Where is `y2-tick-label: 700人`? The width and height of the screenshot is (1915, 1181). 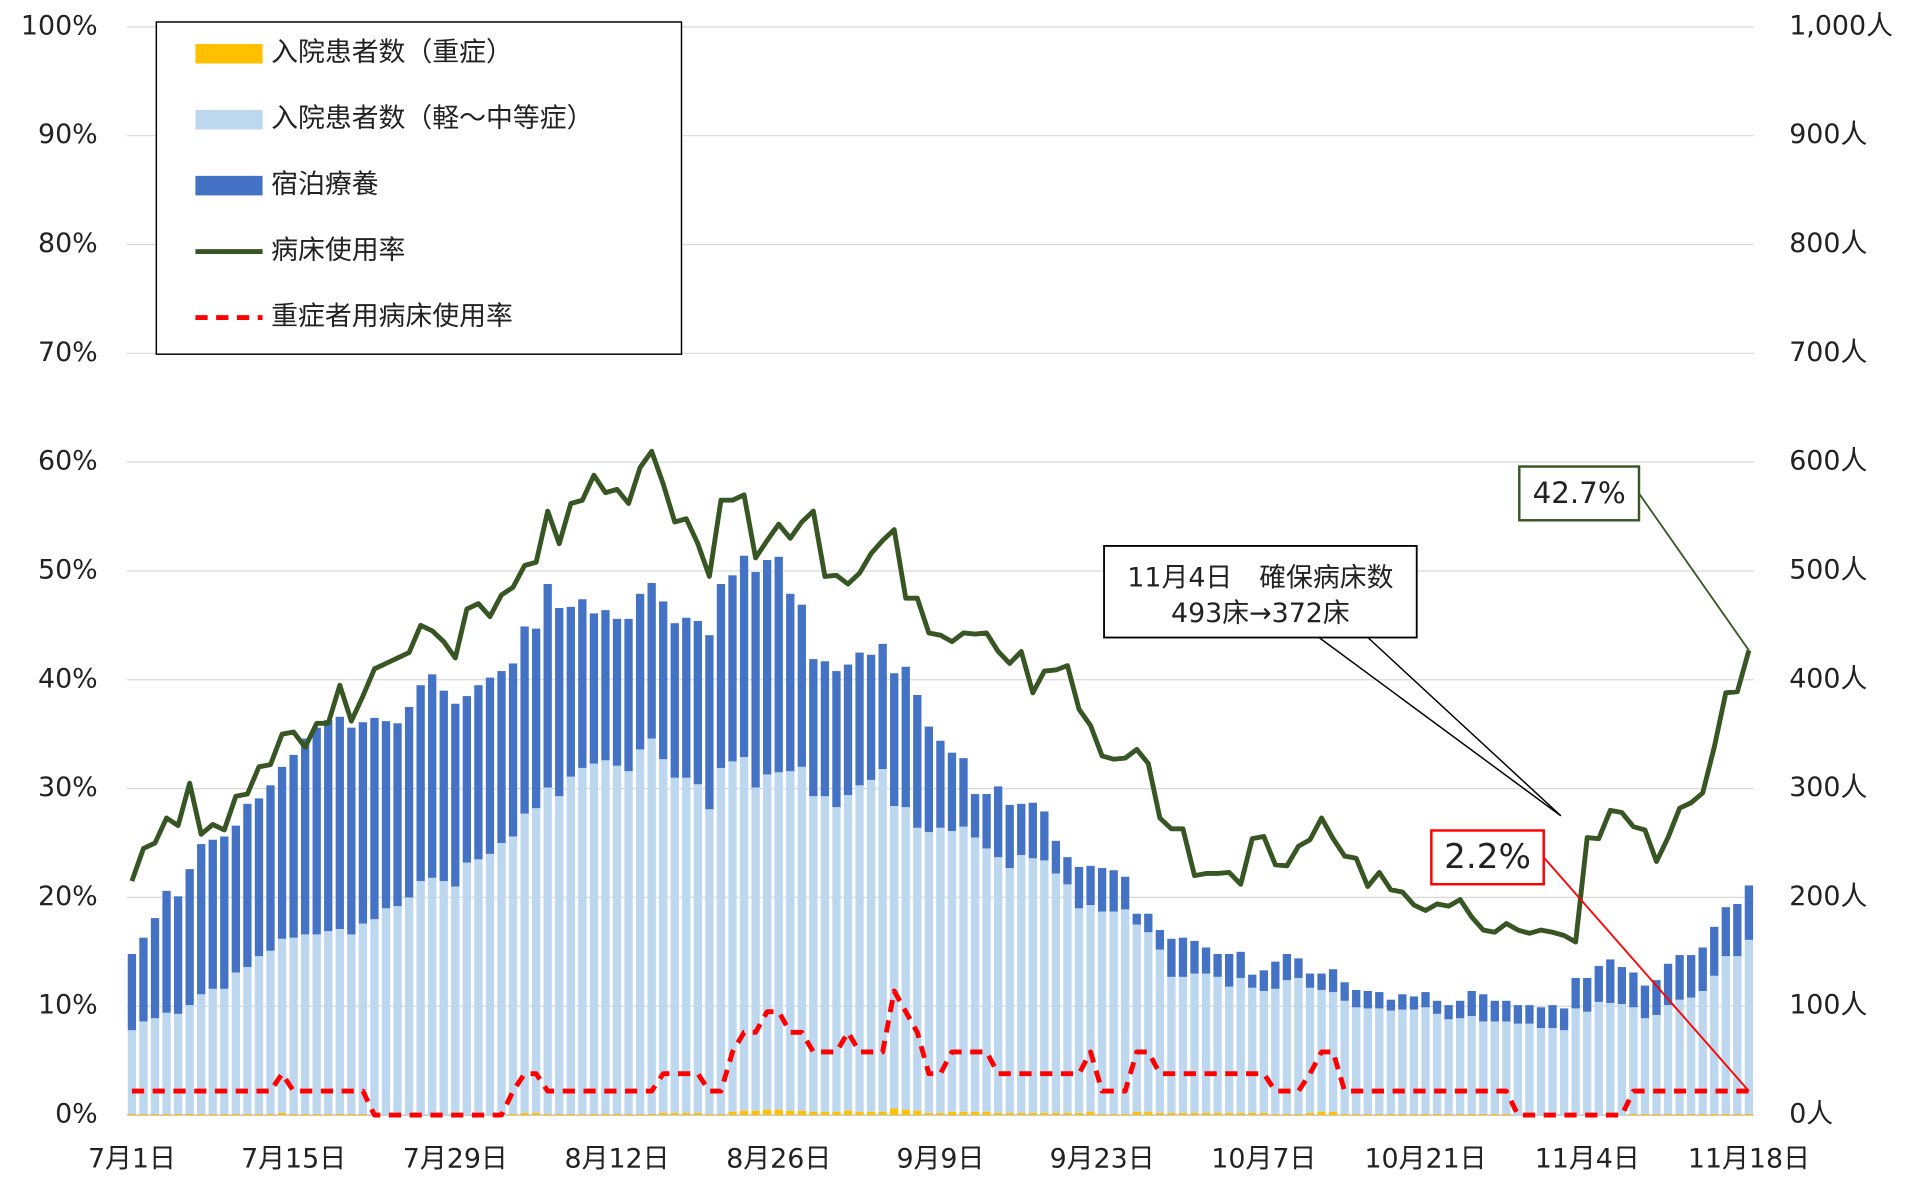
y2-tick-label: 700人 is located at coordinates (1828, 352).